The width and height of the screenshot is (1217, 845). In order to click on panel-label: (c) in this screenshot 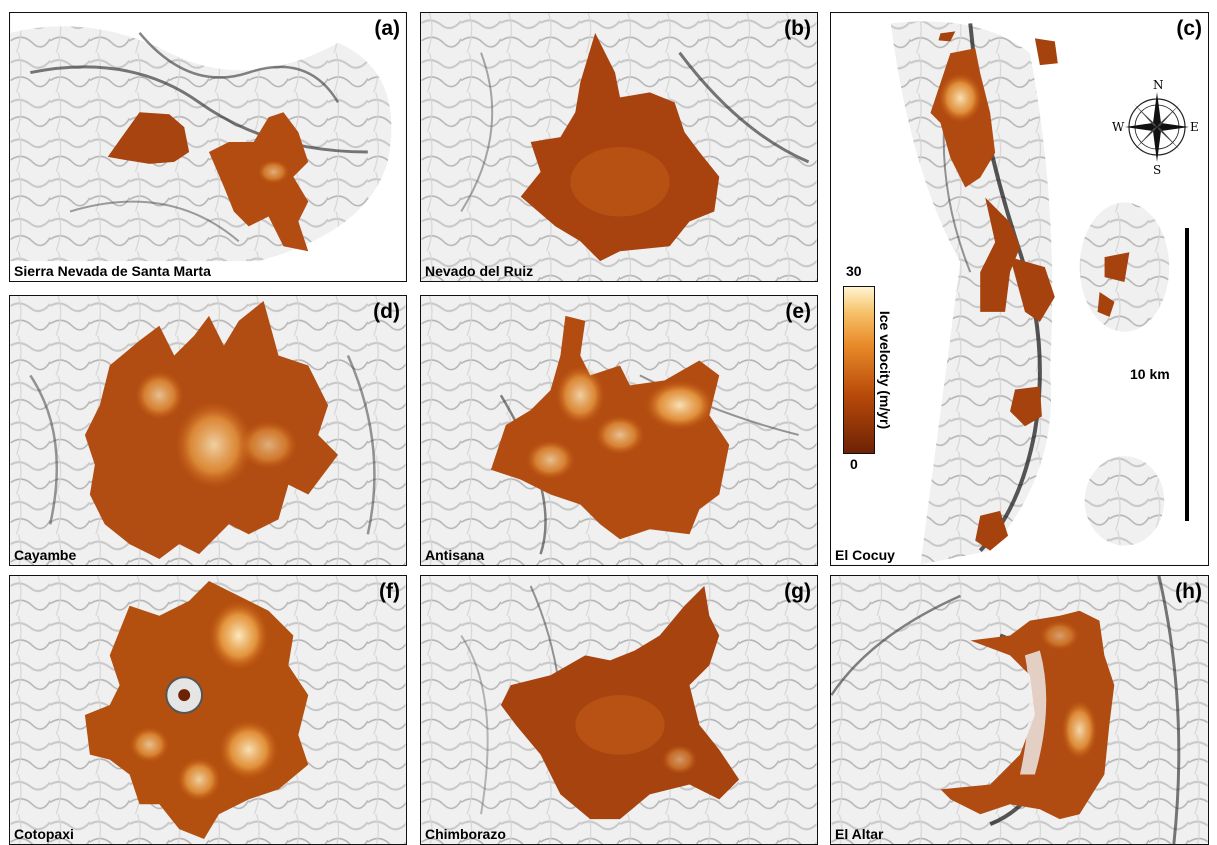, I will do `click(1189, 28)`.